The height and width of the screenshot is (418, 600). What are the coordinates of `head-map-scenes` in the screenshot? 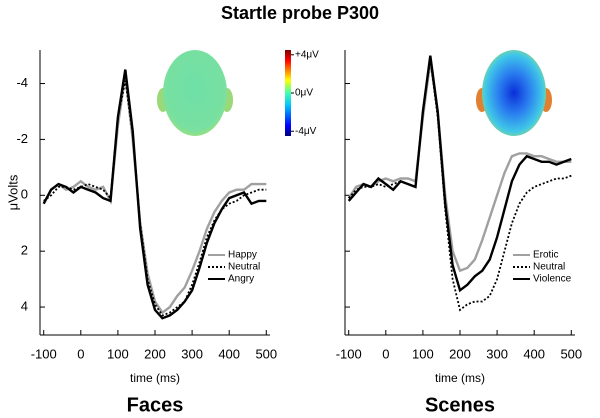 It's located at (514, 93).